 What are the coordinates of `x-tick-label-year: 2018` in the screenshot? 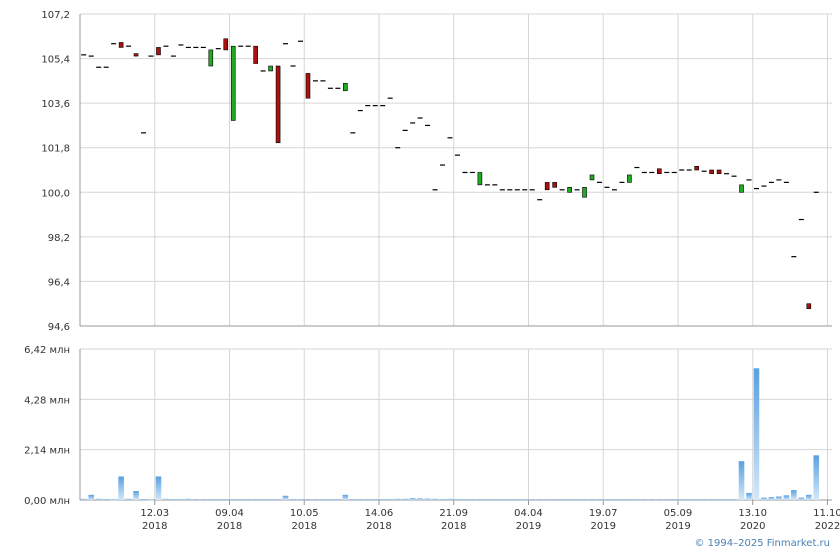 It's located at (154, 526).